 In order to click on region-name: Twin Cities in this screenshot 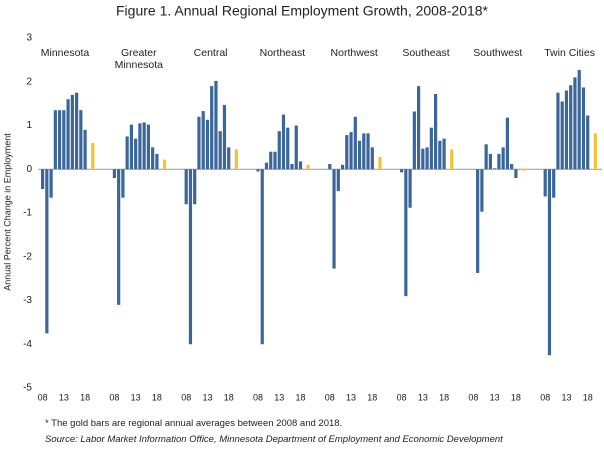, I will do `click(569, 53)`.